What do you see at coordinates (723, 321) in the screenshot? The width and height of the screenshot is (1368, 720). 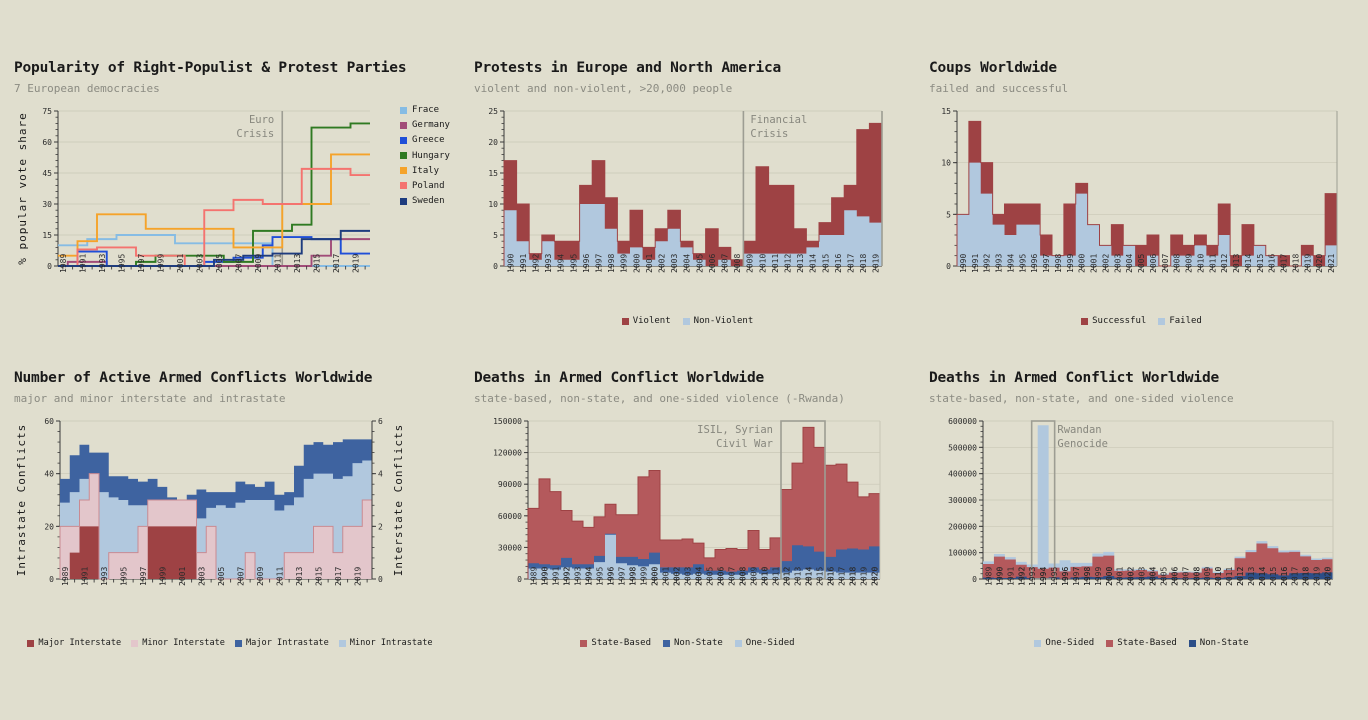 I see `legend-label: Non-Violent` at bounding box center [723, 321].